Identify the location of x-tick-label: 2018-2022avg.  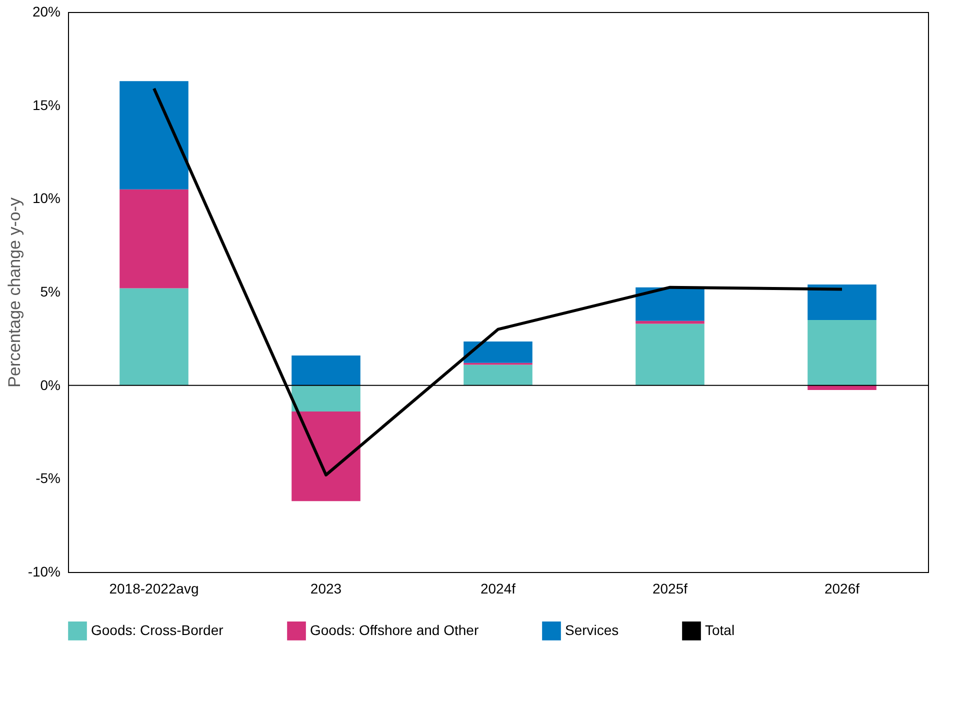
(154, 588).